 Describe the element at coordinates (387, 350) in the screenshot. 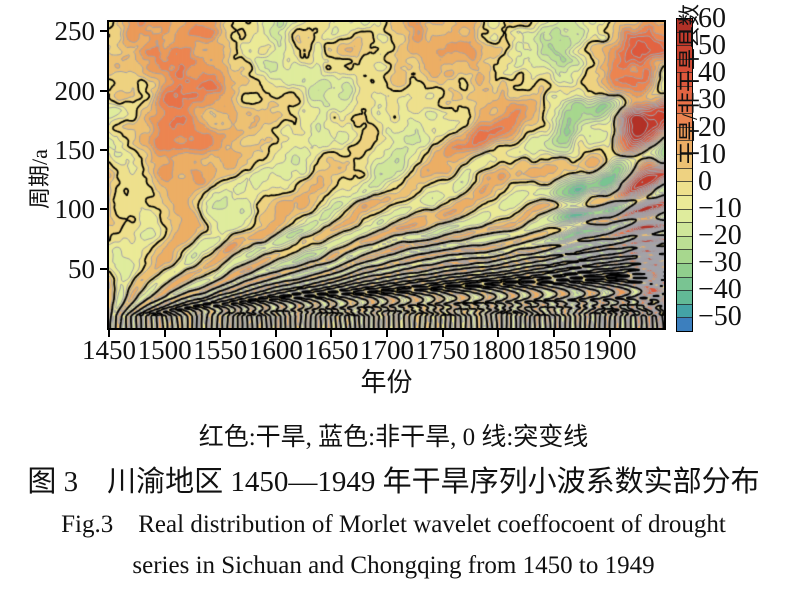

I see `x-tick-label: 1700` at that location.